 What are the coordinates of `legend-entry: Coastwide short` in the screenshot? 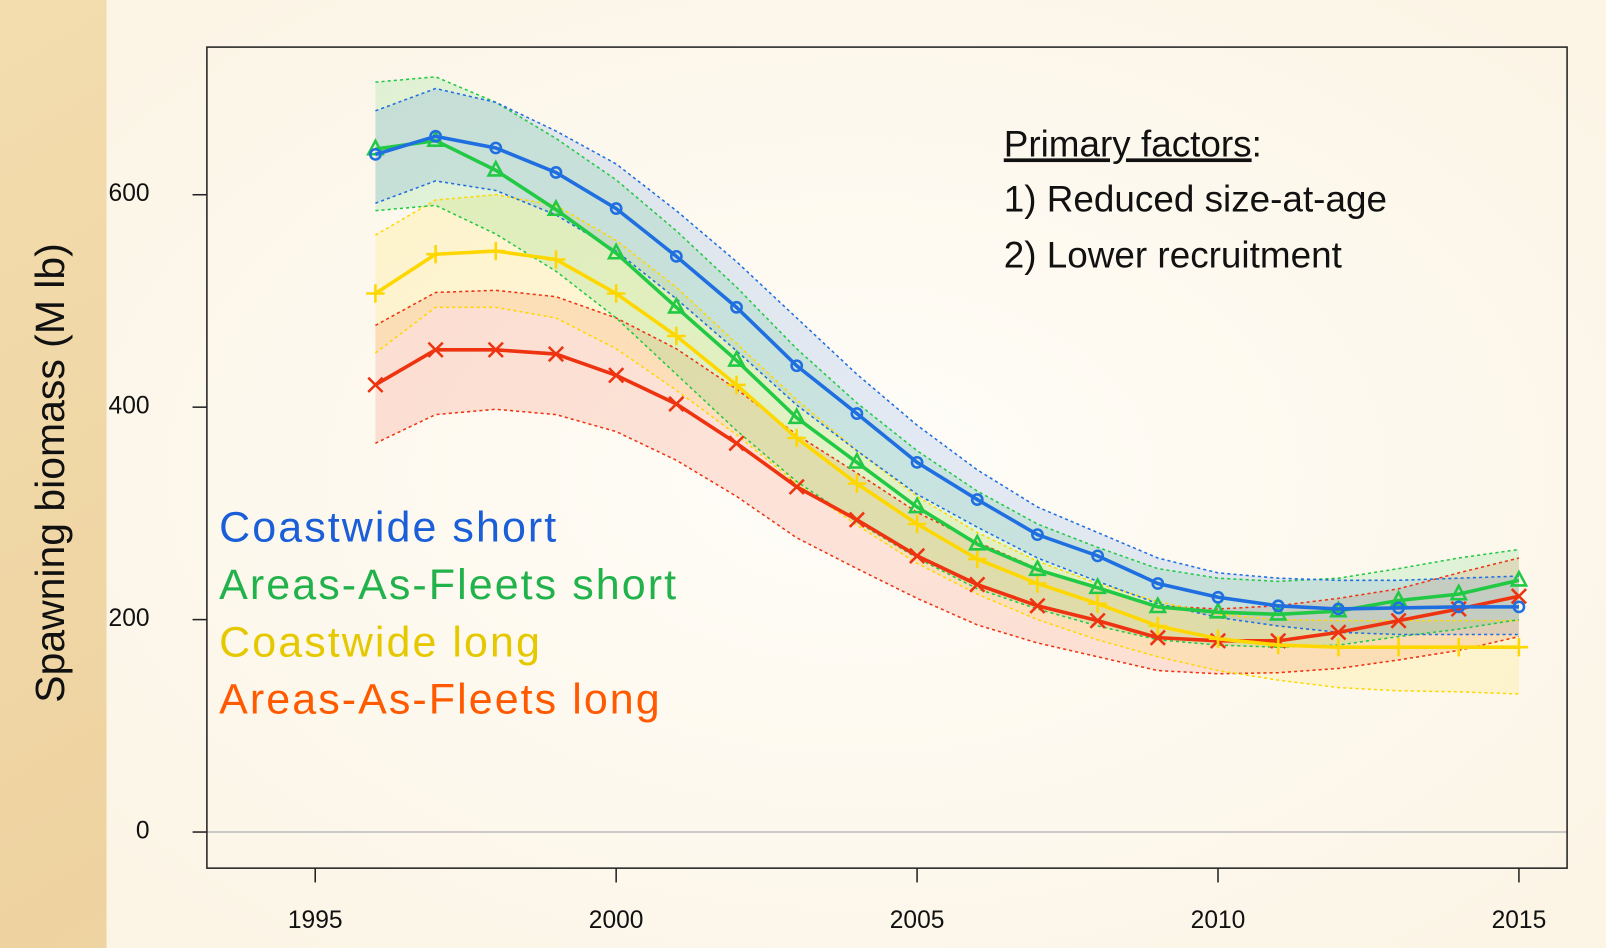 It's located at (388, 528).